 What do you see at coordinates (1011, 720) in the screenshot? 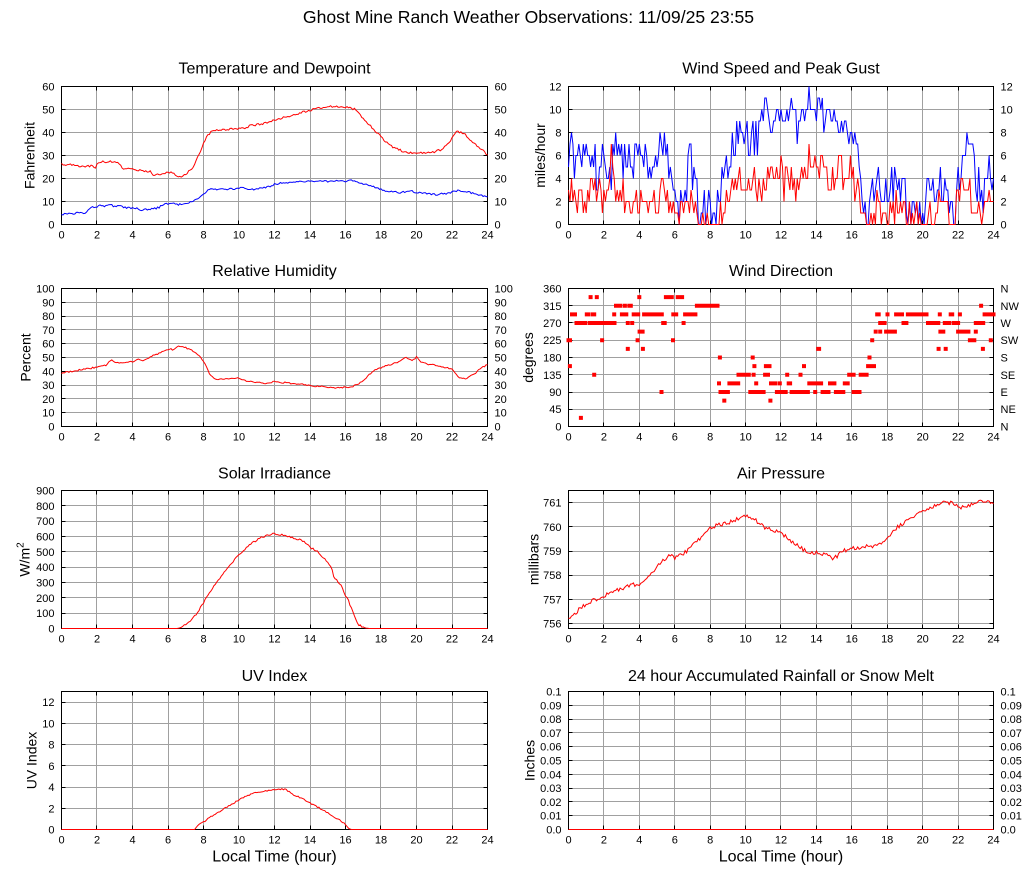
I see `svg-text: 0.08` at bounding box center [1011, 720].